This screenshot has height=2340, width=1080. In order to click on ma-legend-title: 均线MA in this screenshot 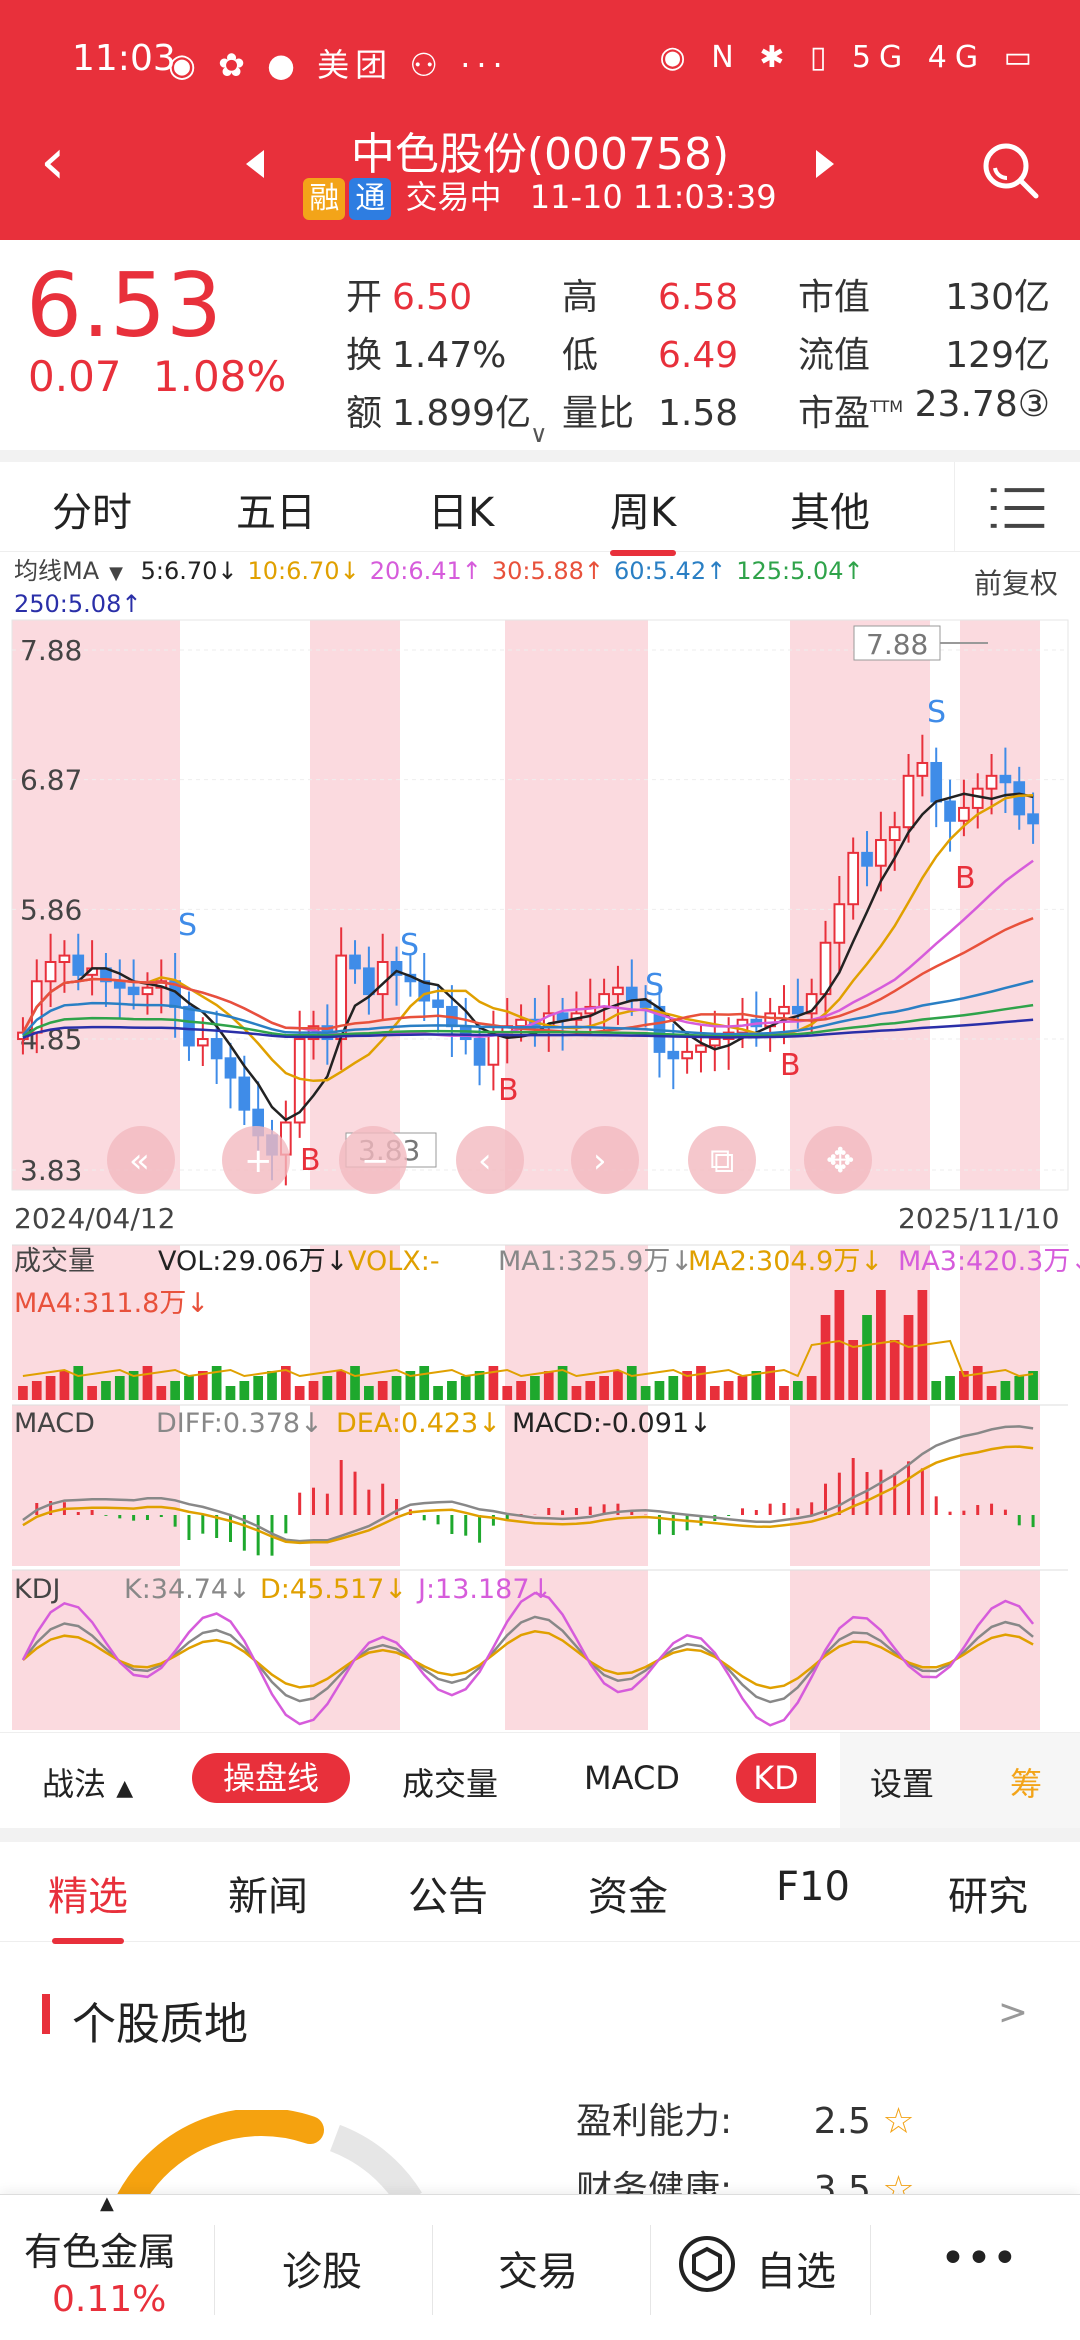, I will do `click(57, 571)`.